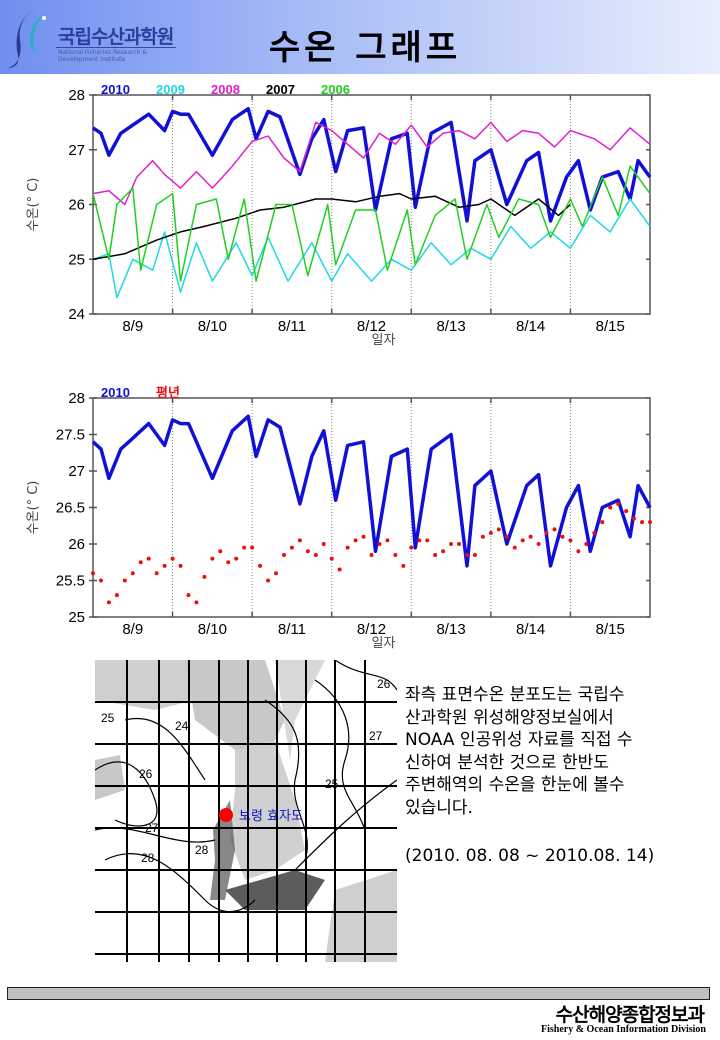  I want to click on division-name-en: Fishery & Ocean Information Division, so click(623, 1029).